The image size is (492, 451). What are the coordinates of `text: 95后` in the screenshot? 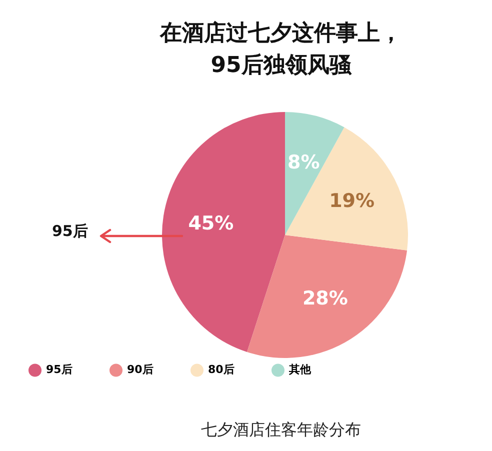 It's located at (70, 231).